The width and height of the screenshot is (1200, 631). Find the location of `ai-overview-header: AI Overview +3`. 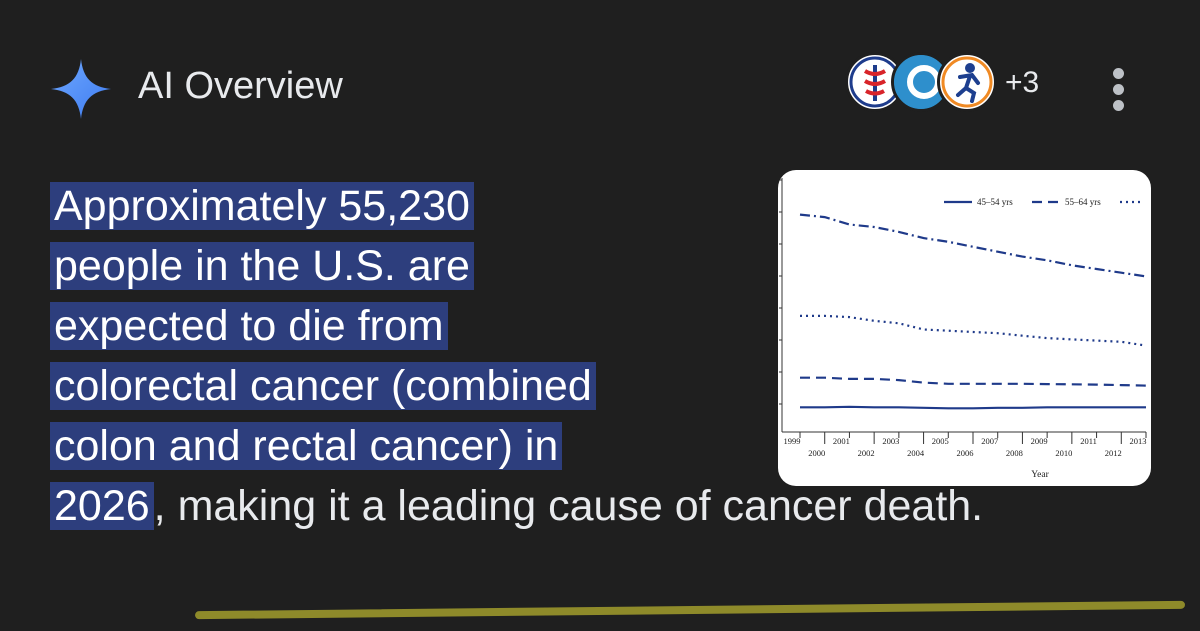

ai-overview-header: AI Overview +3 is located at coordinates (605, 87).